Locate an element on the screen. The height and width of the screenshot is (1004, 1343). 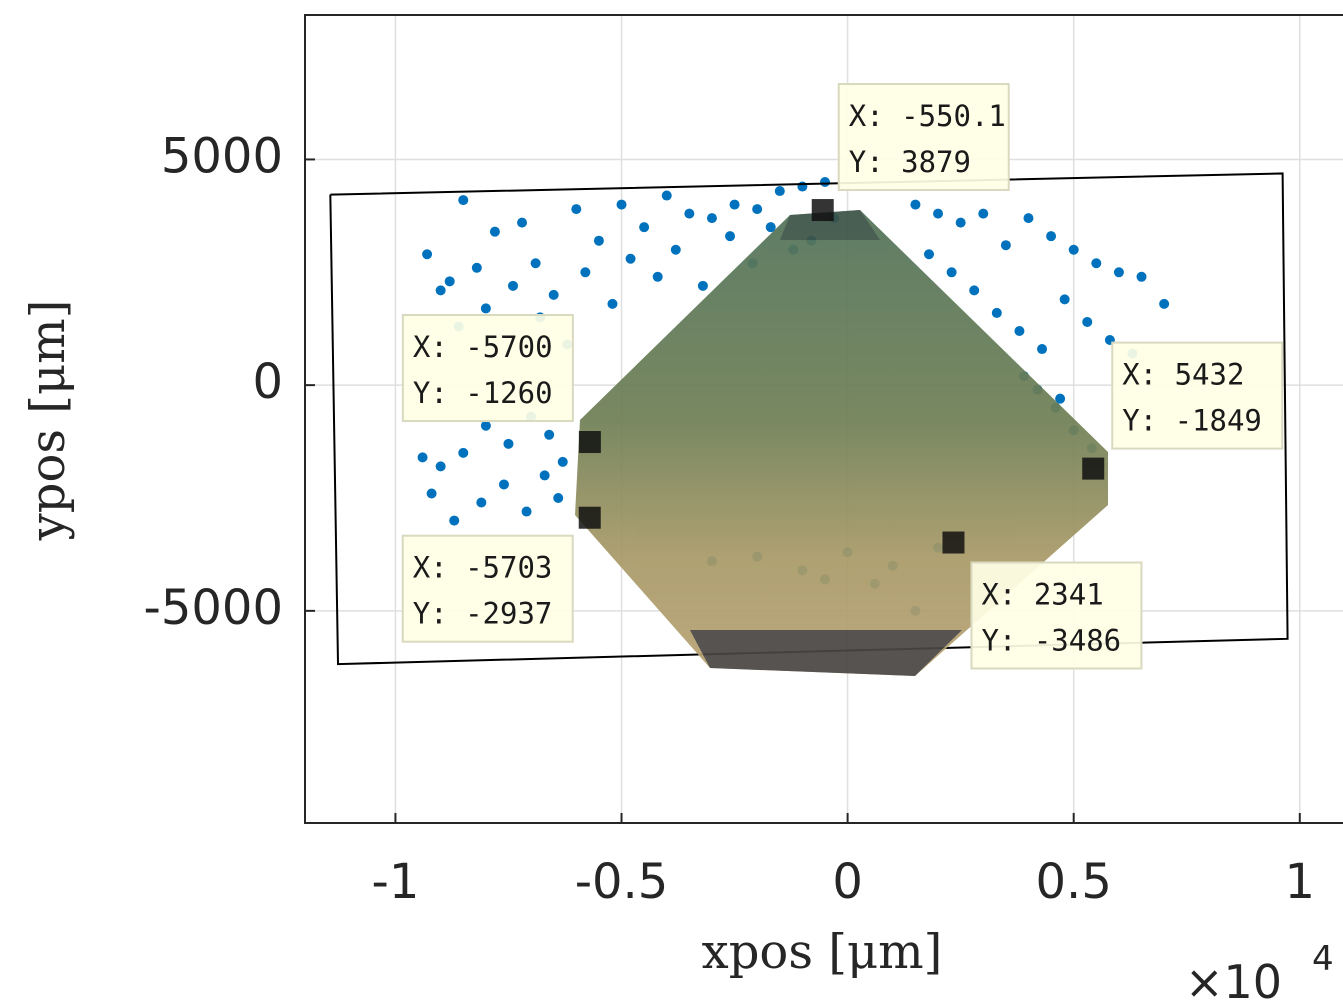
x-exponent: 4 is located at coordinates (1323, 959).